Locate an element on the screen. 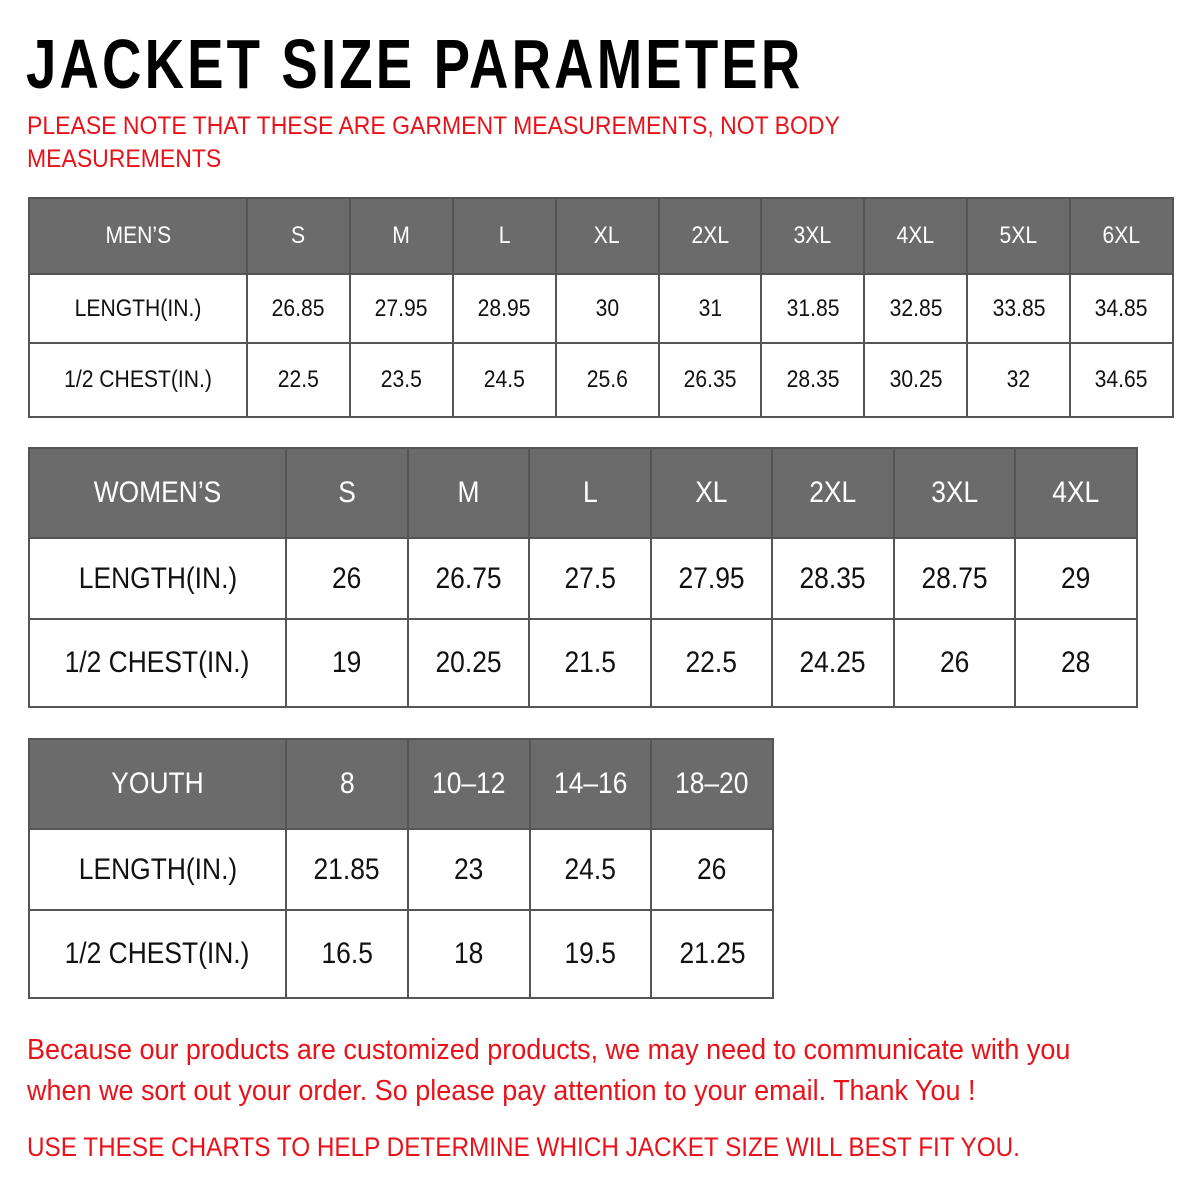 The width and height of the screenshot is (1200, 1200). measure-value: 21.5 is located at coordinates (590, 663).